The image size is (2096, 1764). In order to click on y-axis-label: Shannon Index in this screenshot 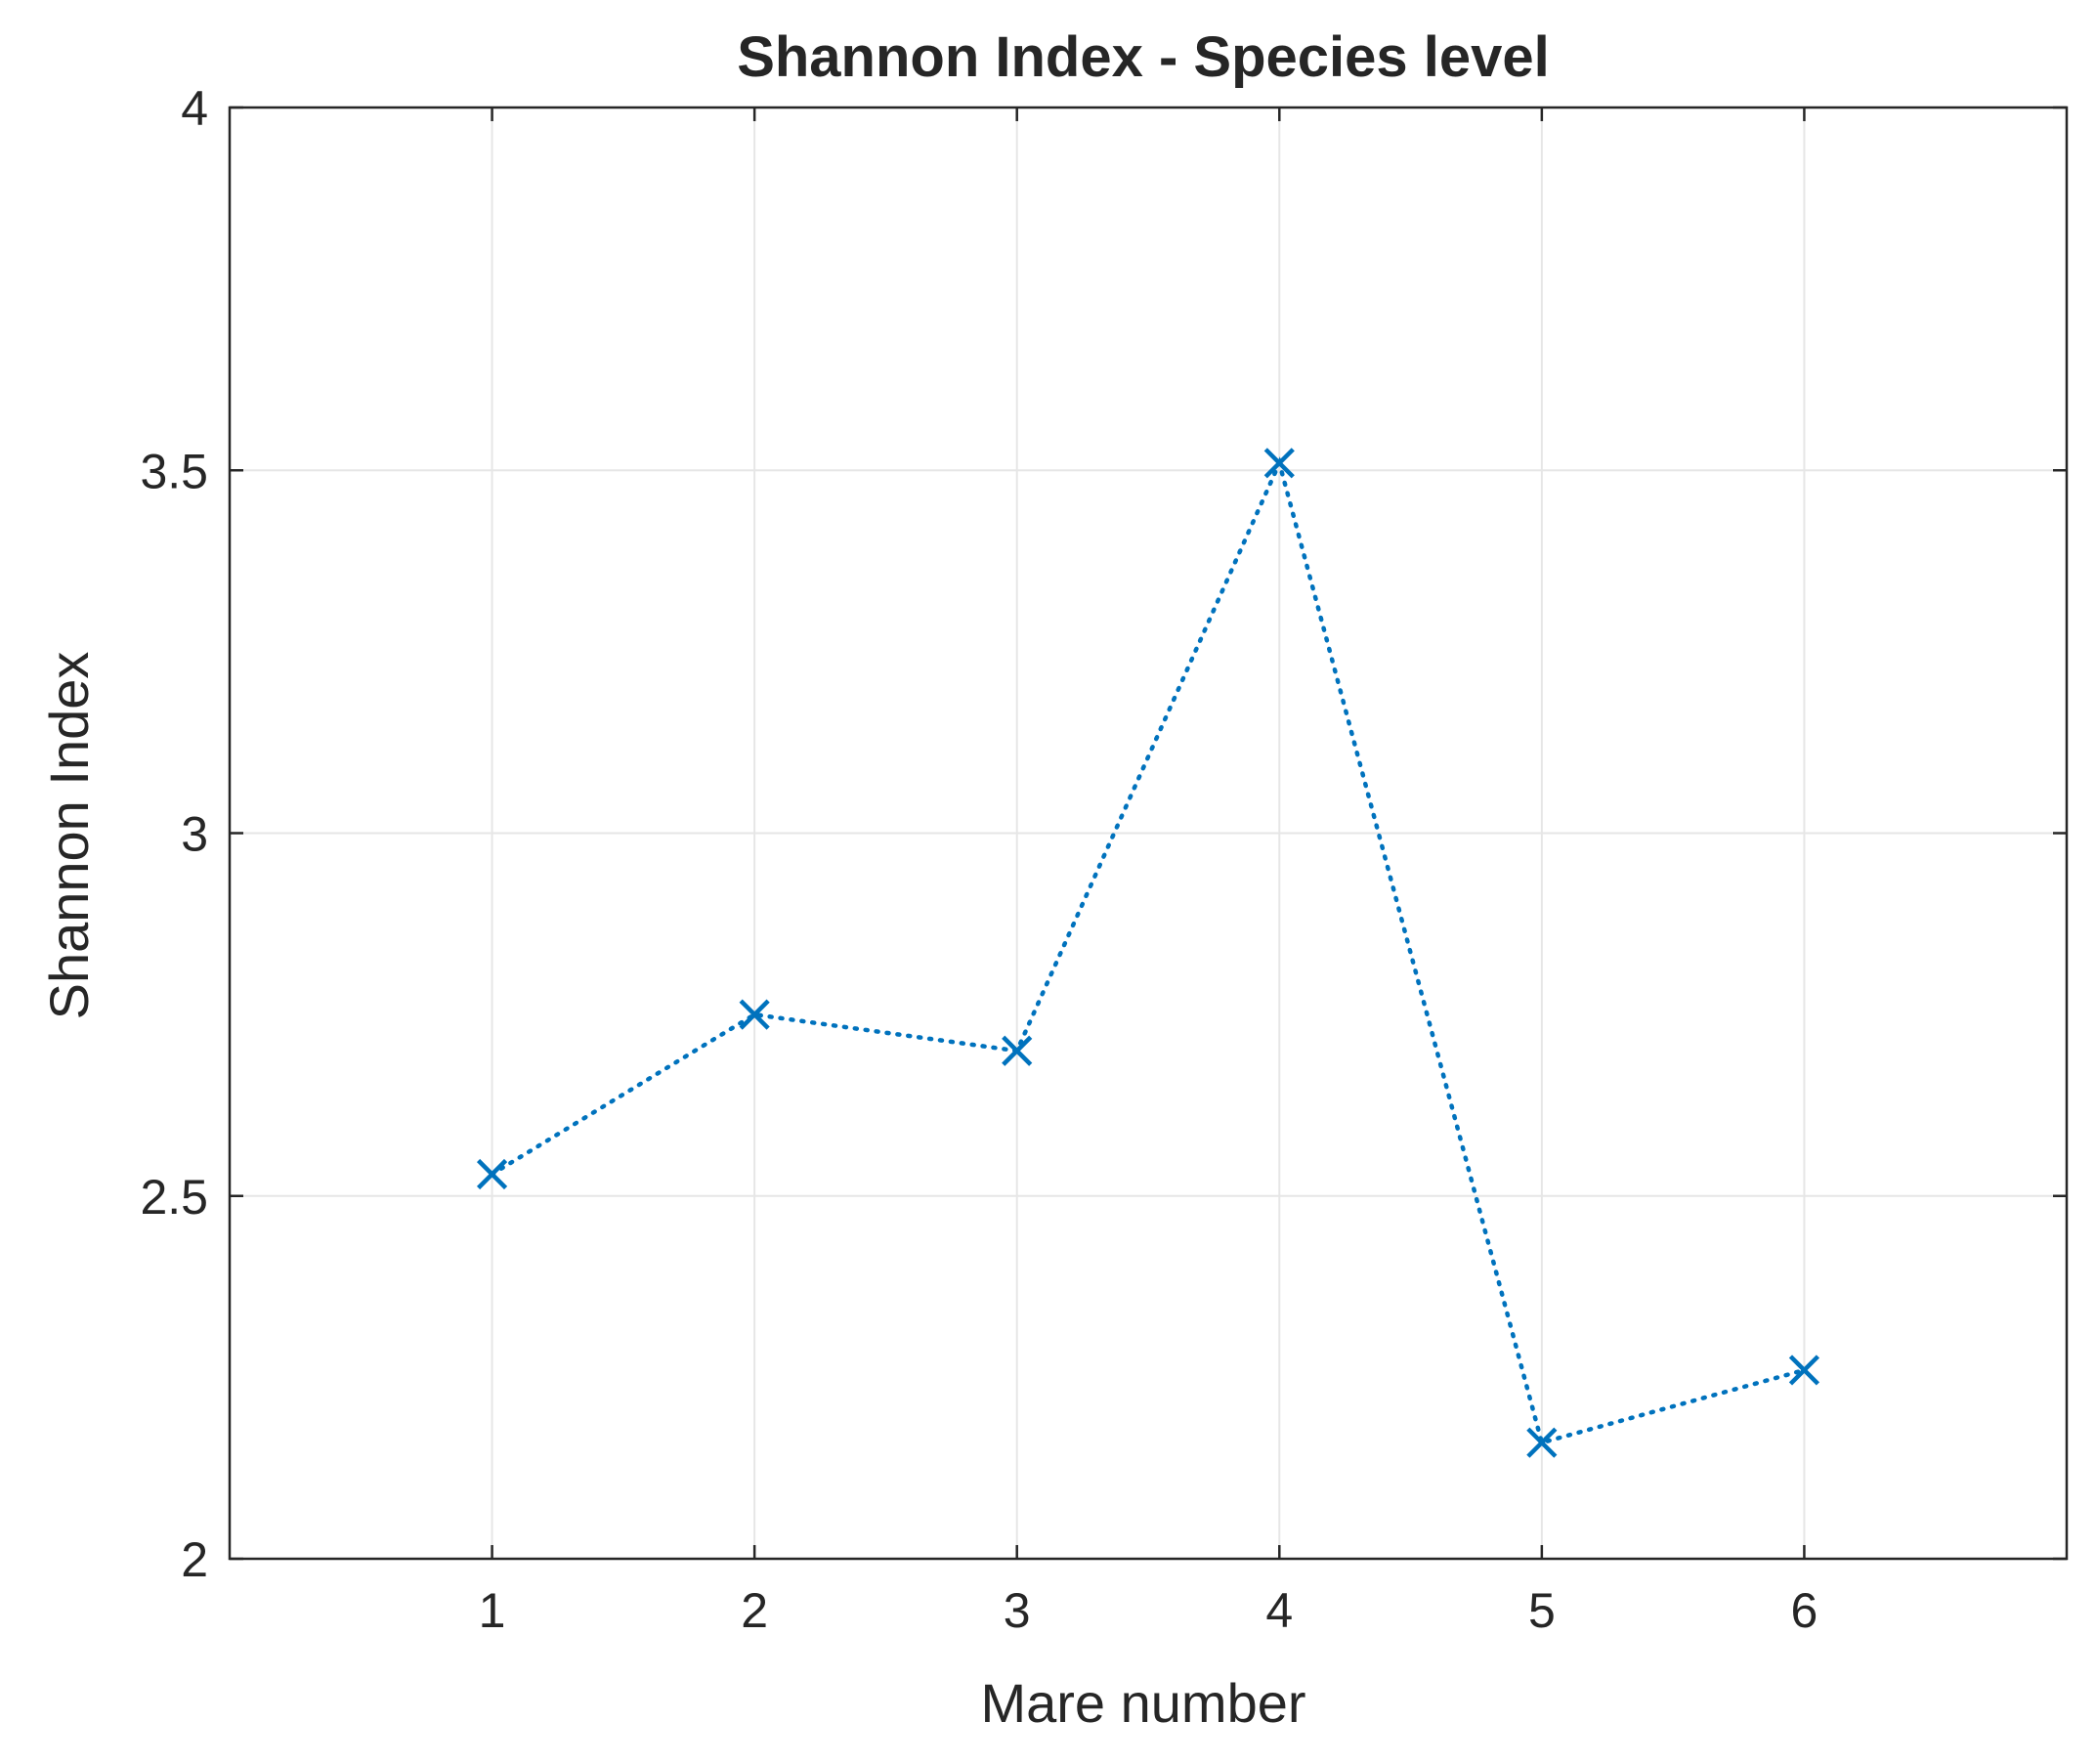, I will do `click(69, 836)`.